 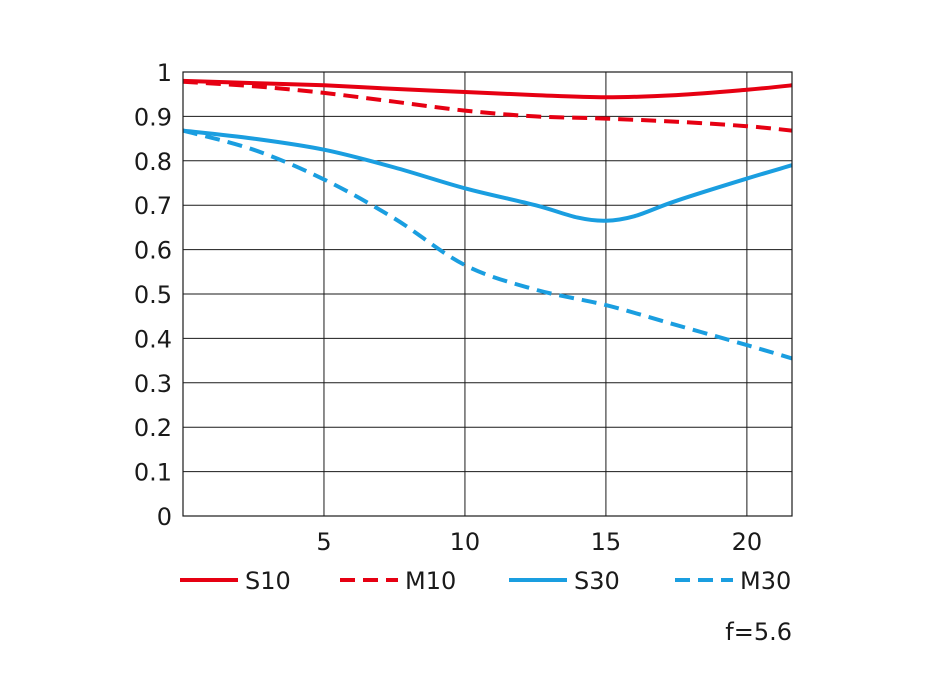 What do you see at coordinates (323, 542) in the screenshot?
I see `x-tick-label: 5` at bounding box center [323, 542].